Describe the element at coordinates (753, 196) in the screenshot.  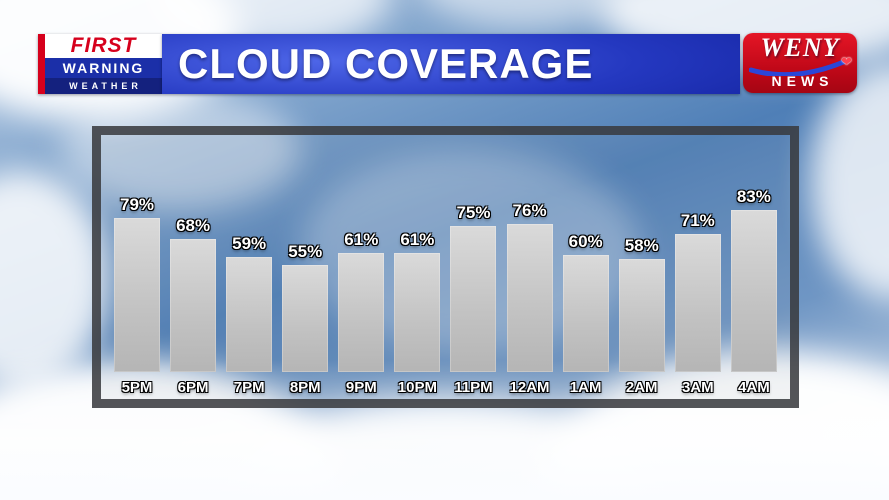
I see `bar-value-label: 83%` at that location.